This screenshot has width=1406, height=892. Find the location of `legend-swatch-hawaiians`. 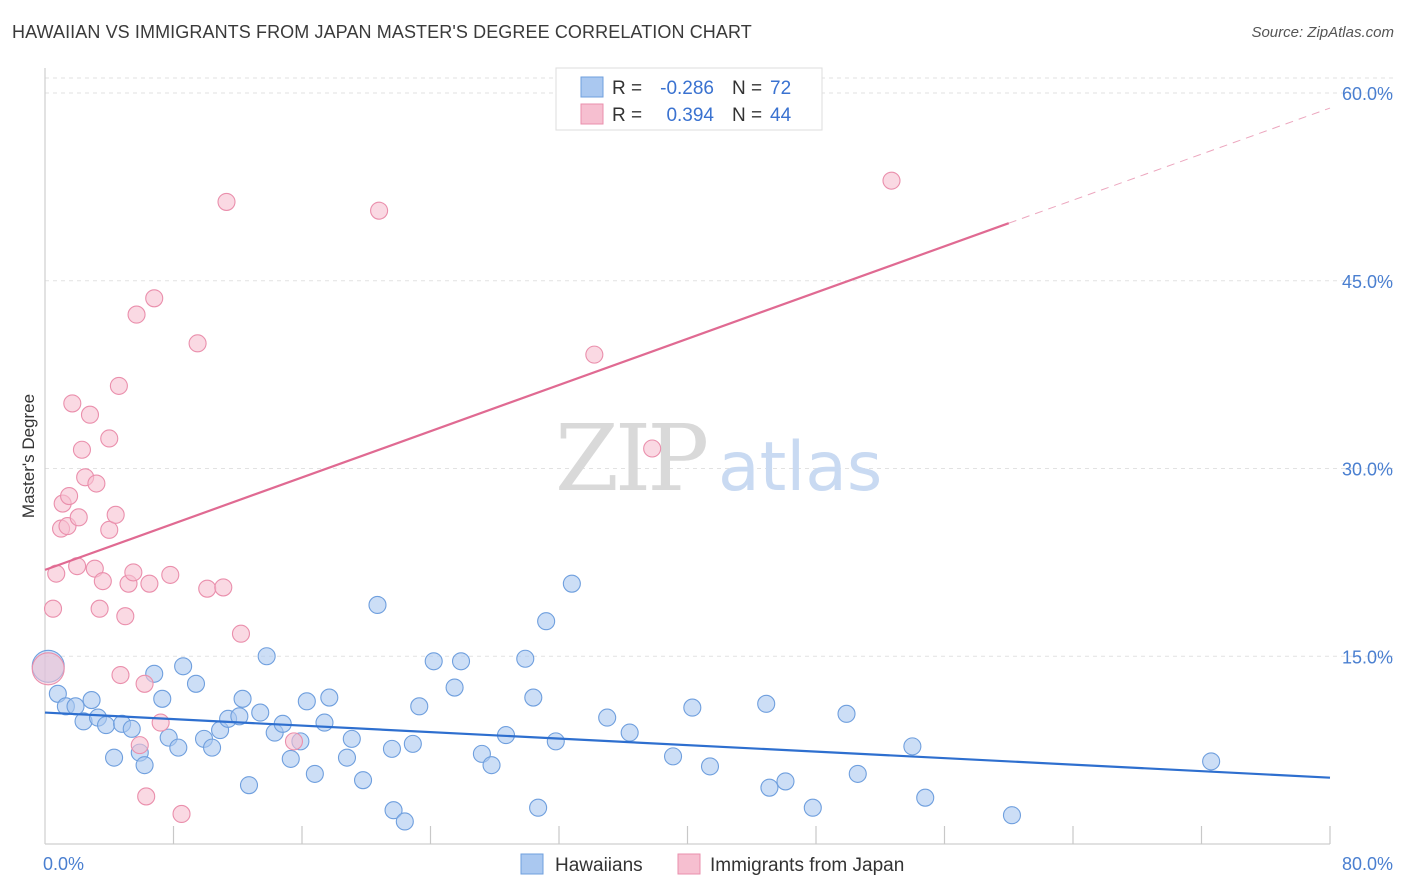

legend-swatch-hawaiians is located at coordinates (532, 864).